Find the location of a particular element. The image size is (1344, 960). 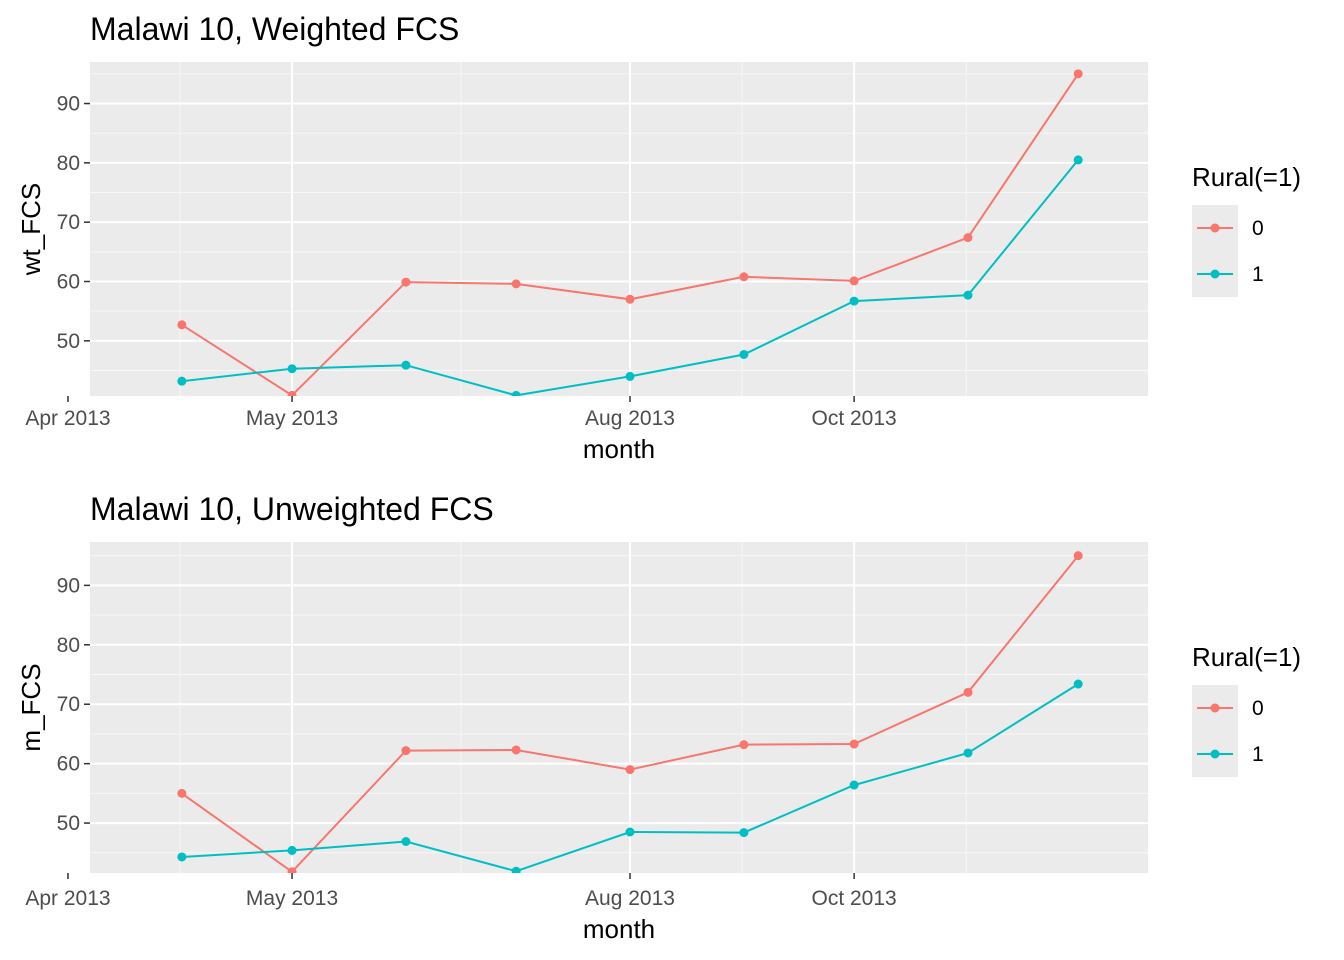

y-axis-title: m_FCS is located at coordinates (31, 707).